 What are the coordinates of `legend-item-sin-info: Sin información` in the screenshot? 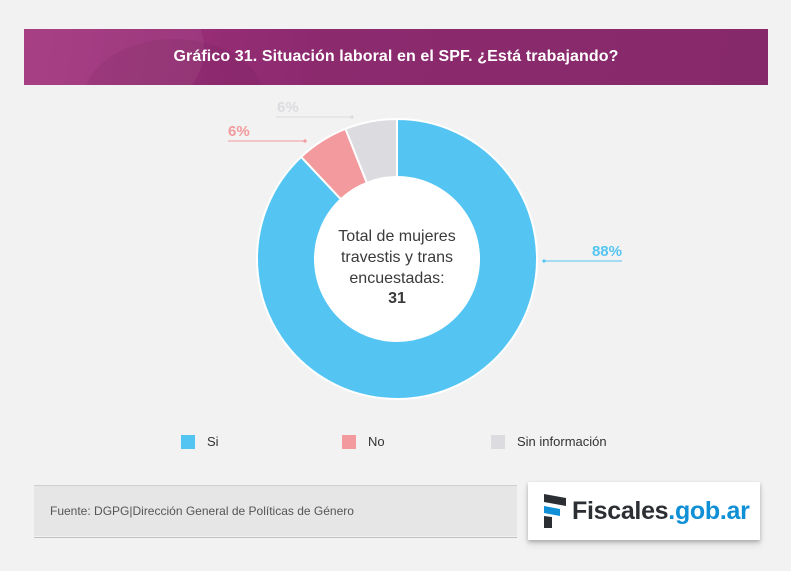 It's located at (549, 441).